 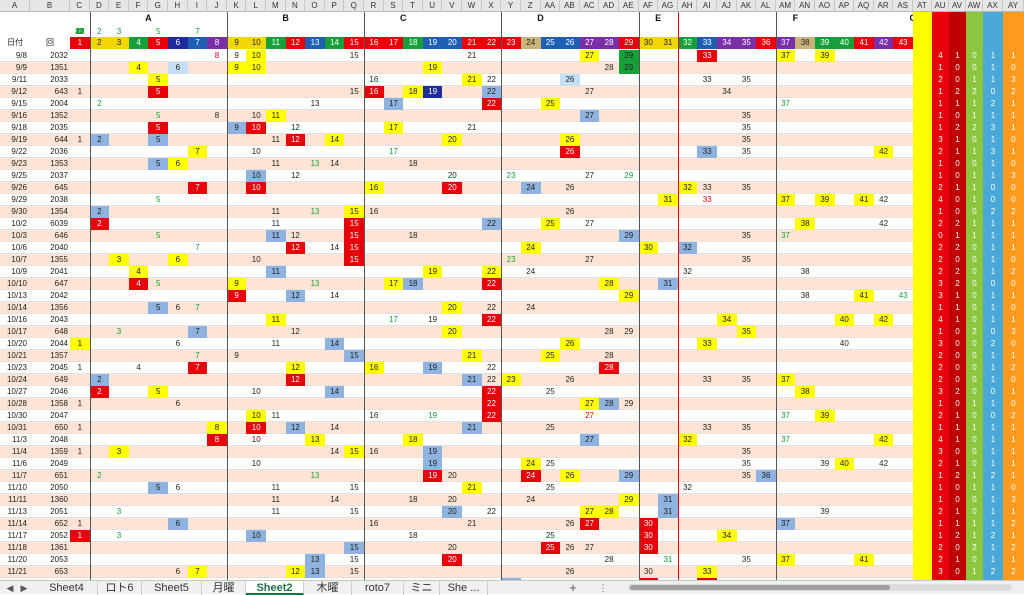 I want to click on number-cell: 40, so click(x=844, y=464).